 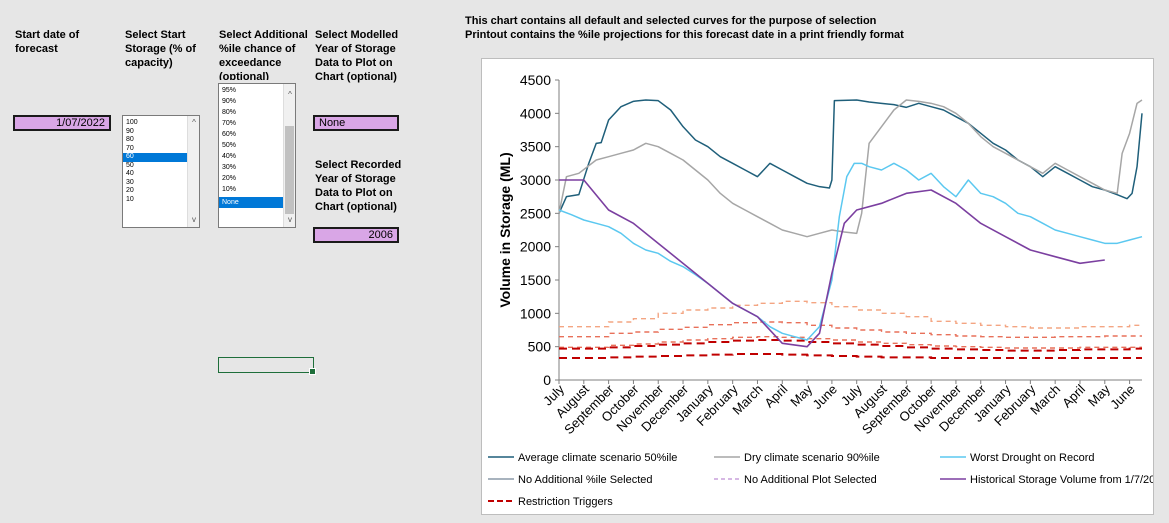 I want to click on series-line-avg, so click(x=850, y=156).